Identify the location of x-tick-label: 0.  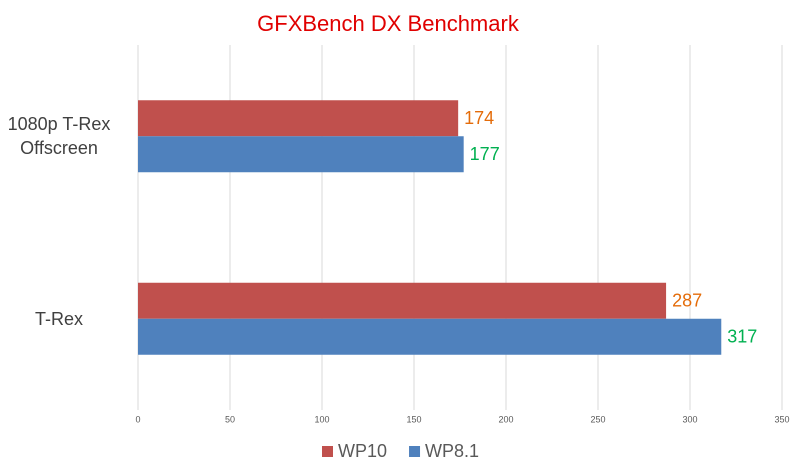
(137, 419).